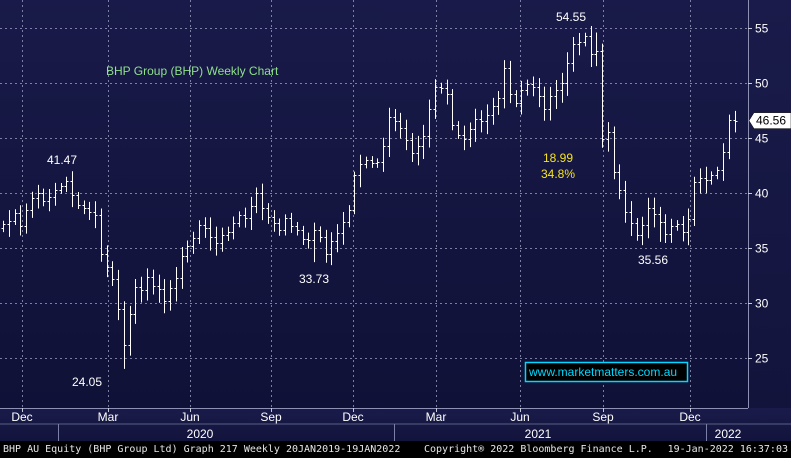 Image resolution: width=791 pixels, height=458 pixels. What do you see at coordinates (558, 158) in the screenshot?
I see `label-18-99: 18.99` at bounding box center [558, 158].